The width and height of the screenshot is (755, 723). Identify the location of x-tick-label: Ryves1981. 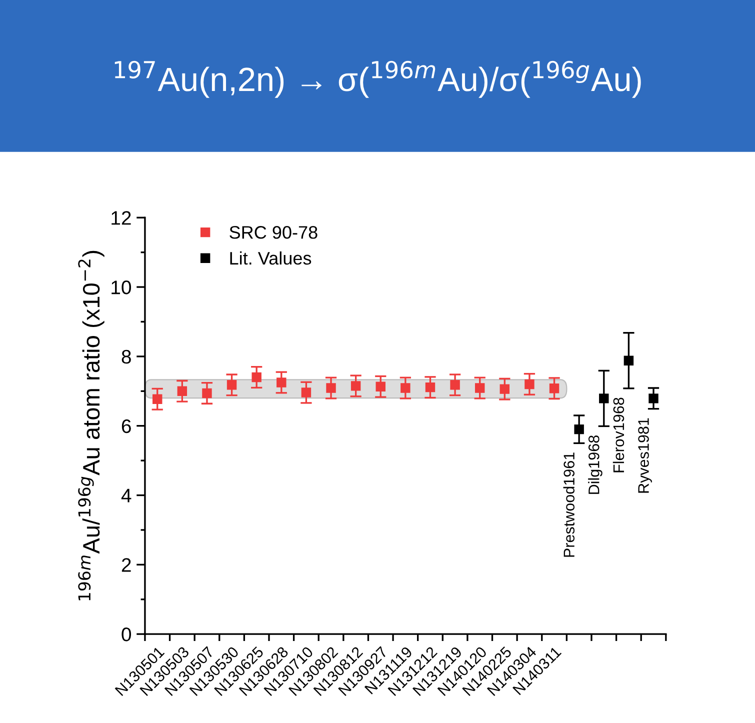
(645, 455).